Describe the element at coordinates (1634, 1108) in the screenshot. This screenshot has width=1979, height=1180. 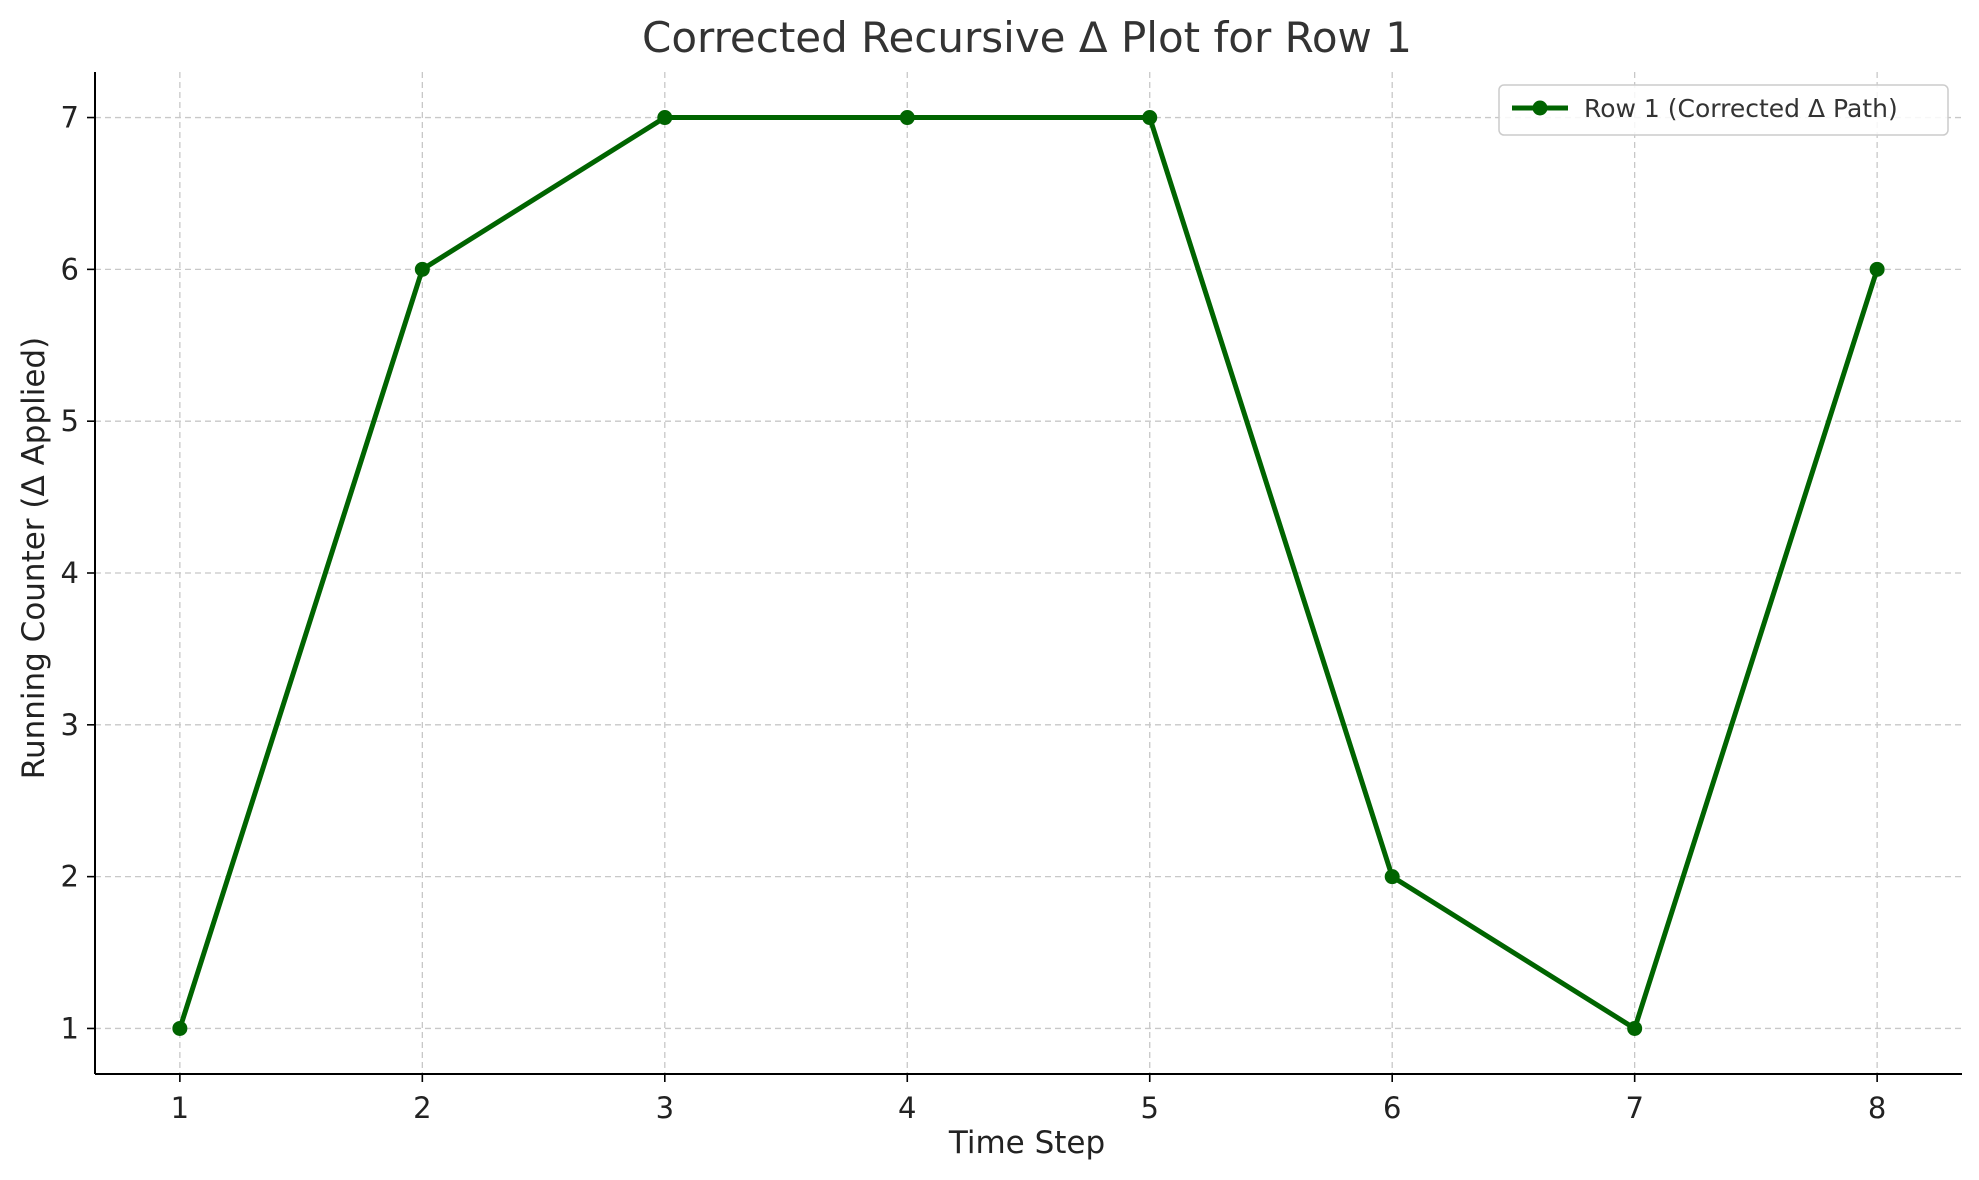
I see `x-tick-label-7: 7` at that location.